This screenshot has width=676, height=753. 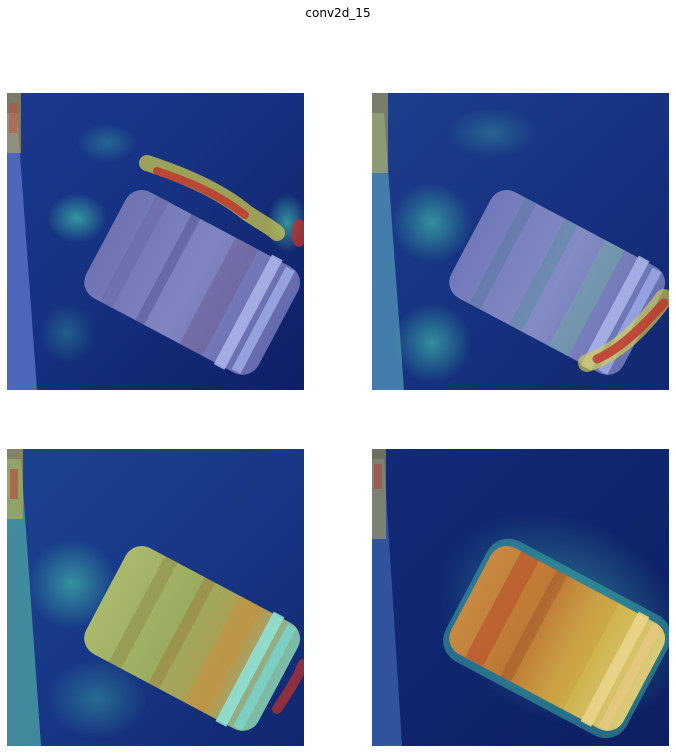 I want to click on figure-title: conv2d_15, so click(x=338, y=13).